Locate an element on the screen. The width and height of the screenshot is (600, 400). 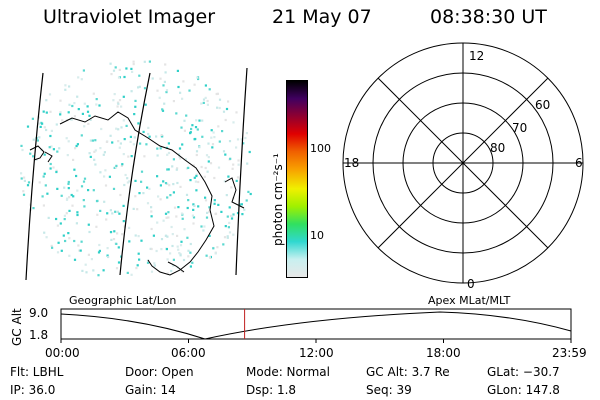
colorbar-tick-10: 10 is located at coordinates (317, 235).